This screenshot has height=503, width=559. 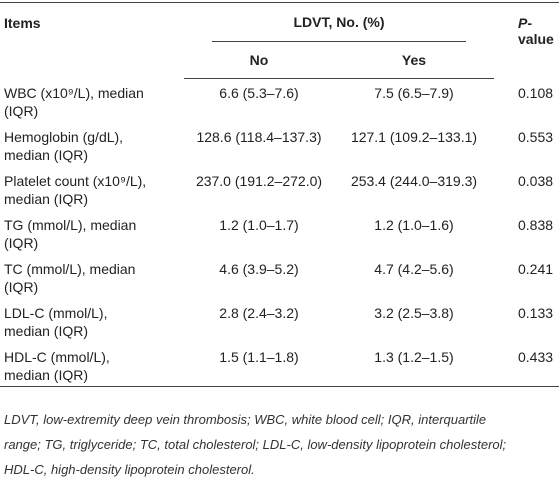 What do you see at coordinates (259, 268) in the screenshot?
I see `cell-no: 4.6 (3.9–5.2)` at bounding box center [259, 268].